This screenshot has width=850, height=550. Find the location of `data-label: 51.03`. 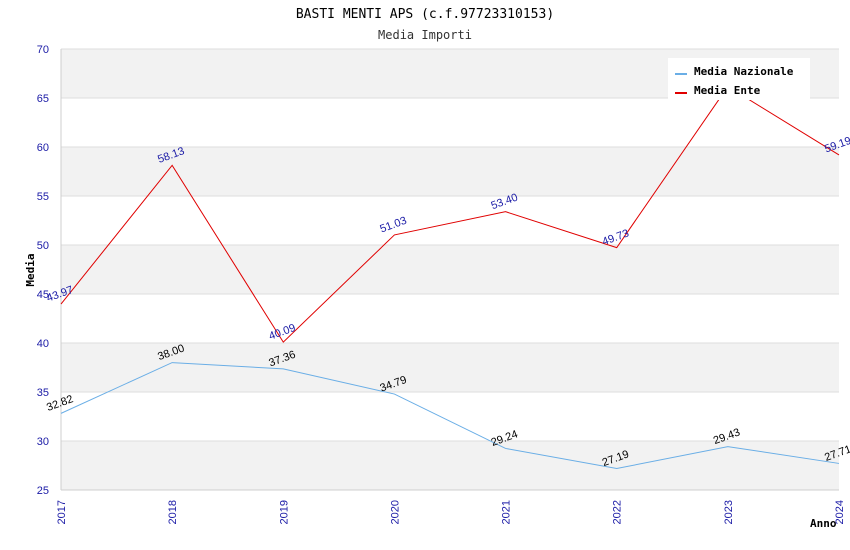

data-label: 51.03 is located at coordinates (393, 225).